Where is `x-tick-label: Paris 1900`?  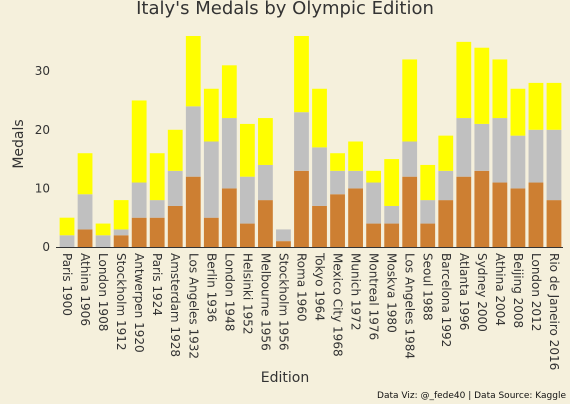
x-tick-label: Paris 1900 is located at coordinates (67, 284).